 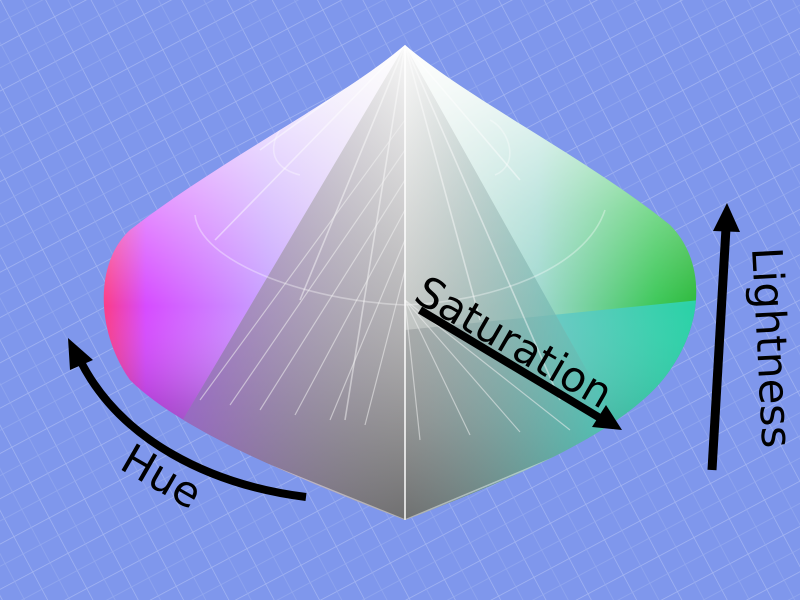 What do you see at coordinates (187, 419) in the screenshot?
I see `hue-arrow` at bounding box center [187, 419].